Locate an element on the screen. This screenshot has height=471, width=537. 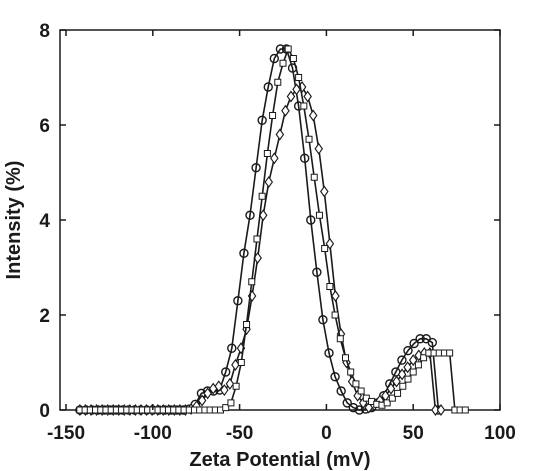
y-tick-label: 2 is located at coordinates (44, 316).